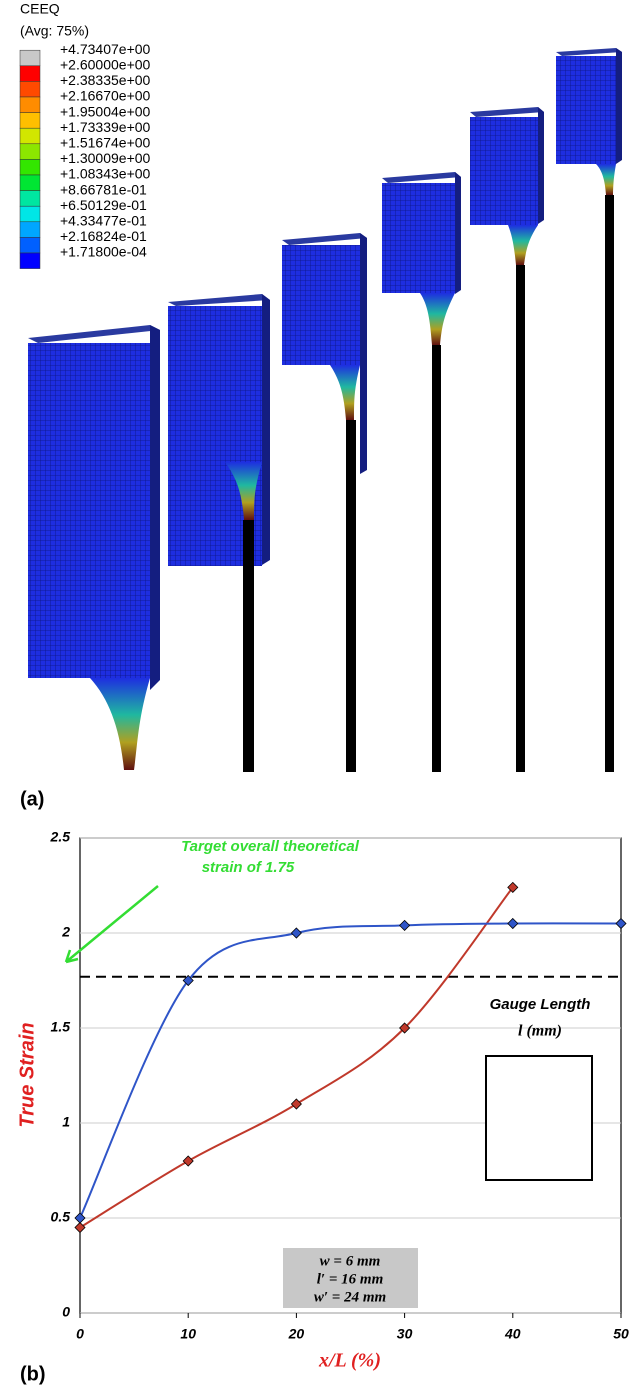  What do you see at coordinates (105, 65) in the screenshot?
I see `legend-entry: +2.60000e+00` at bounding box center [105, 65].